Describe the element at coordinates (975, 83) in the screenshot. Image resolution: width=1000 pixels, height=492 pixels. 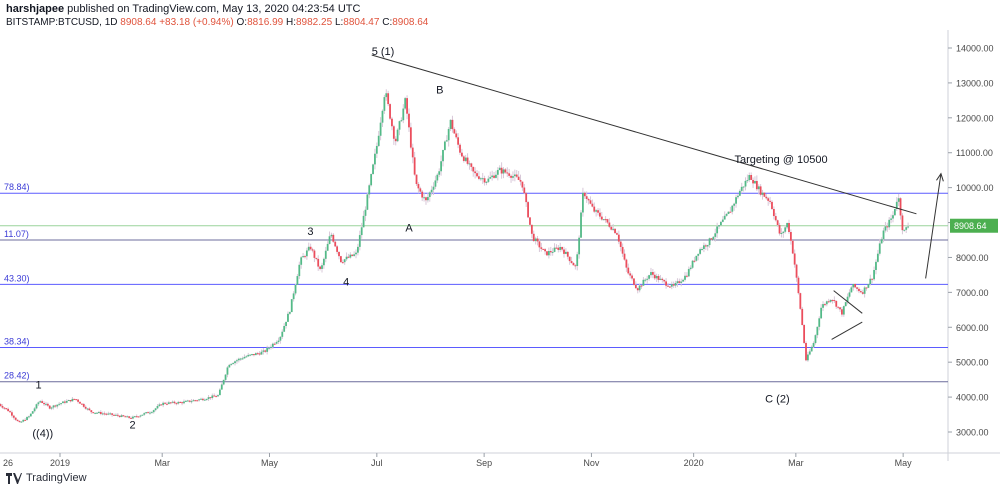
I see `y-tick-label: 13000.00` at that location.